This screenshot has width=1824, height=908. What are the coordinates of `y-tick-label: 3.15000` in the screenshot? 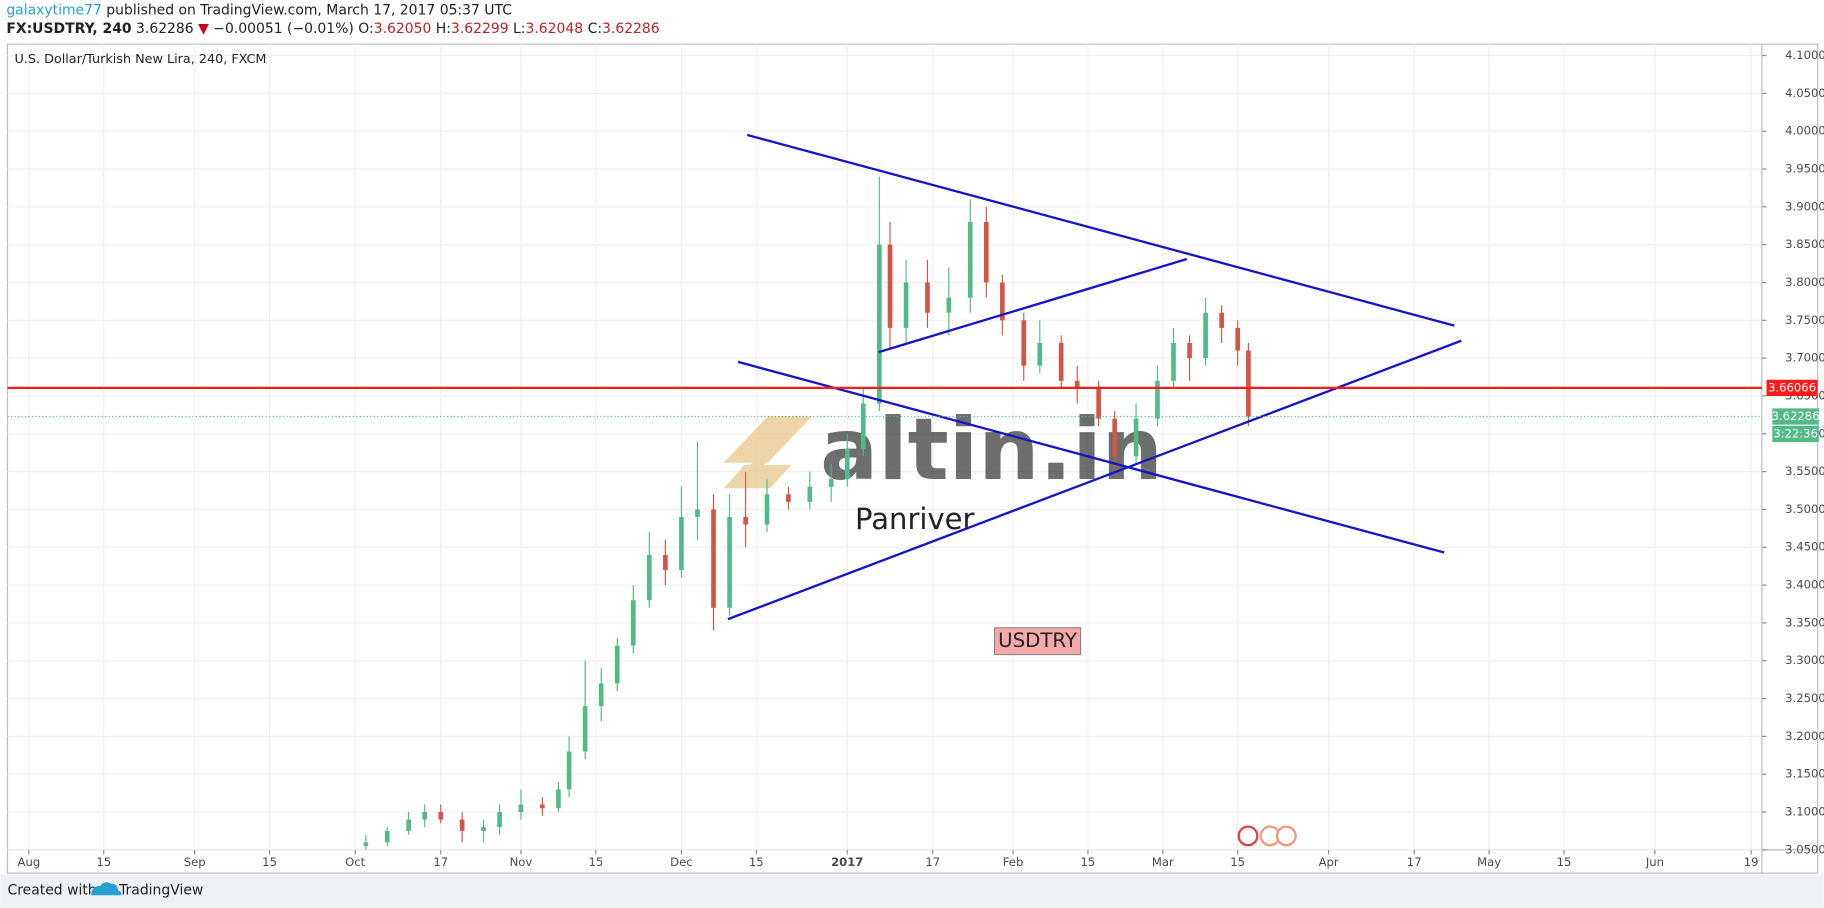 It's located at (1804, 774).